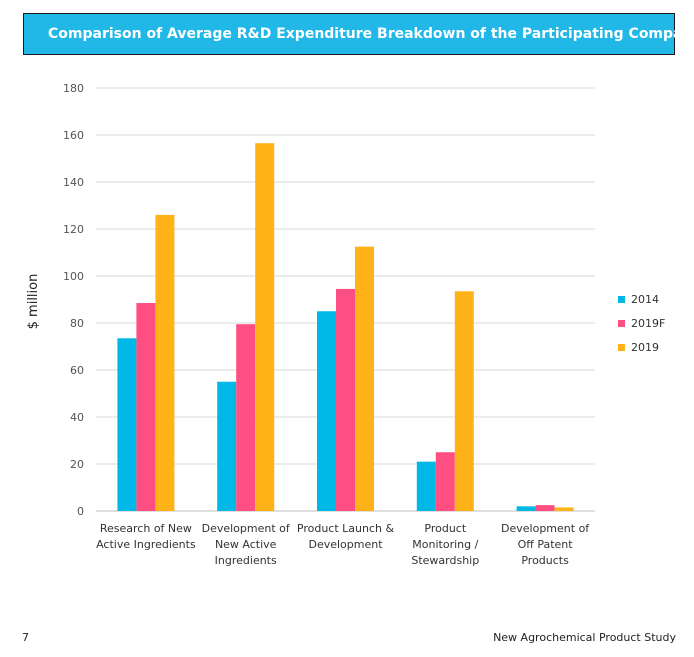 The width and height of the screenshot is (694, 657). What do you see at coordinates (345, 544) in the screenshot?
I see `x-tick-label-line: Development` at bounding box center [345, 544].